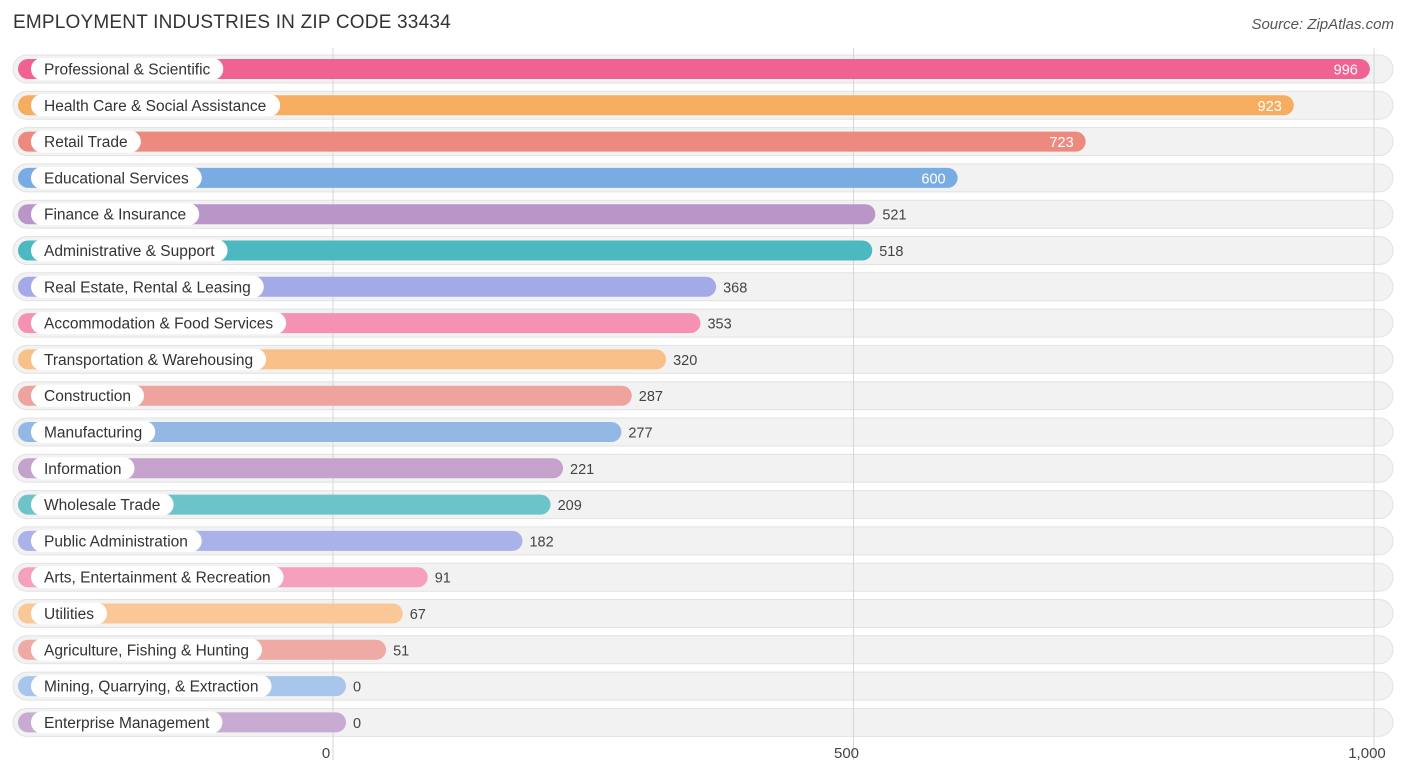 This screenshot has width=1406, height=776. What do you see at coordinates (719, 325) in the screenshot?
I see `value-label: 353` at bounding box center [719, 325].